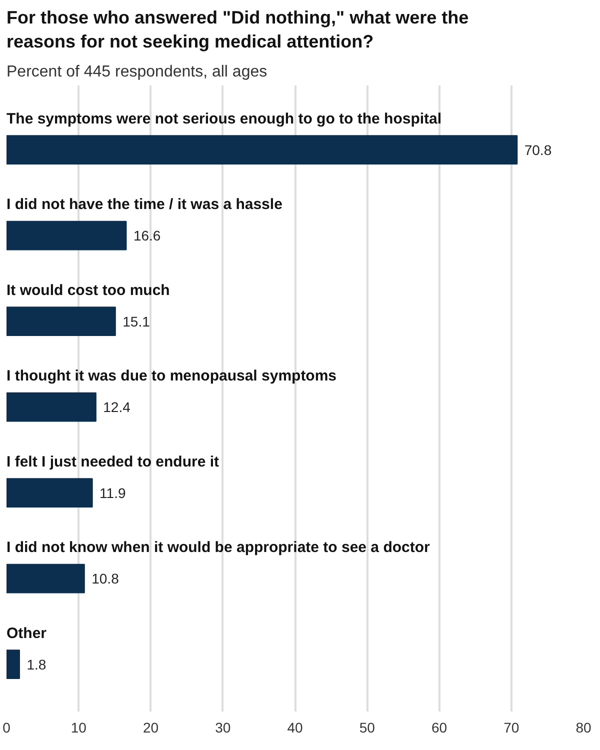  What do you see at coordinates (106, 578) in the screenshot?
I see `data-label: 10.8` at bounding box center [106, 578].